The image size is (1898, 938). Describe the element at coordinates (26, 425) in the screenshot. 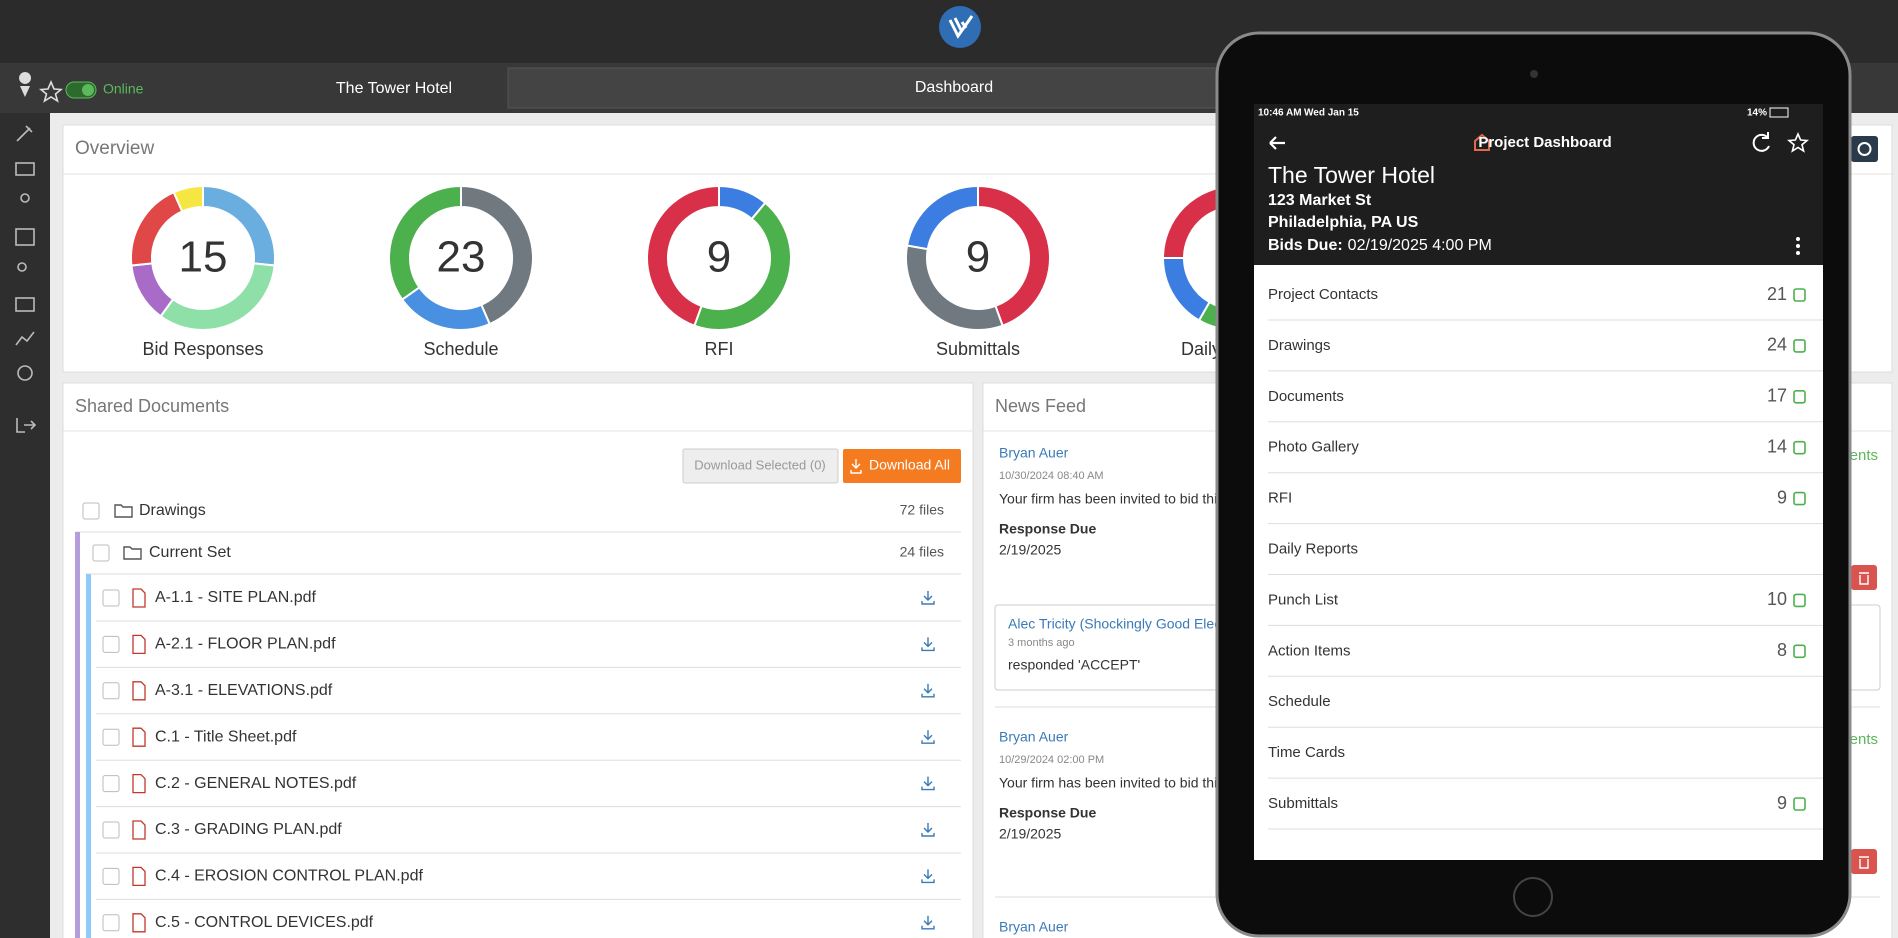

I see `logout-icon` at that location.